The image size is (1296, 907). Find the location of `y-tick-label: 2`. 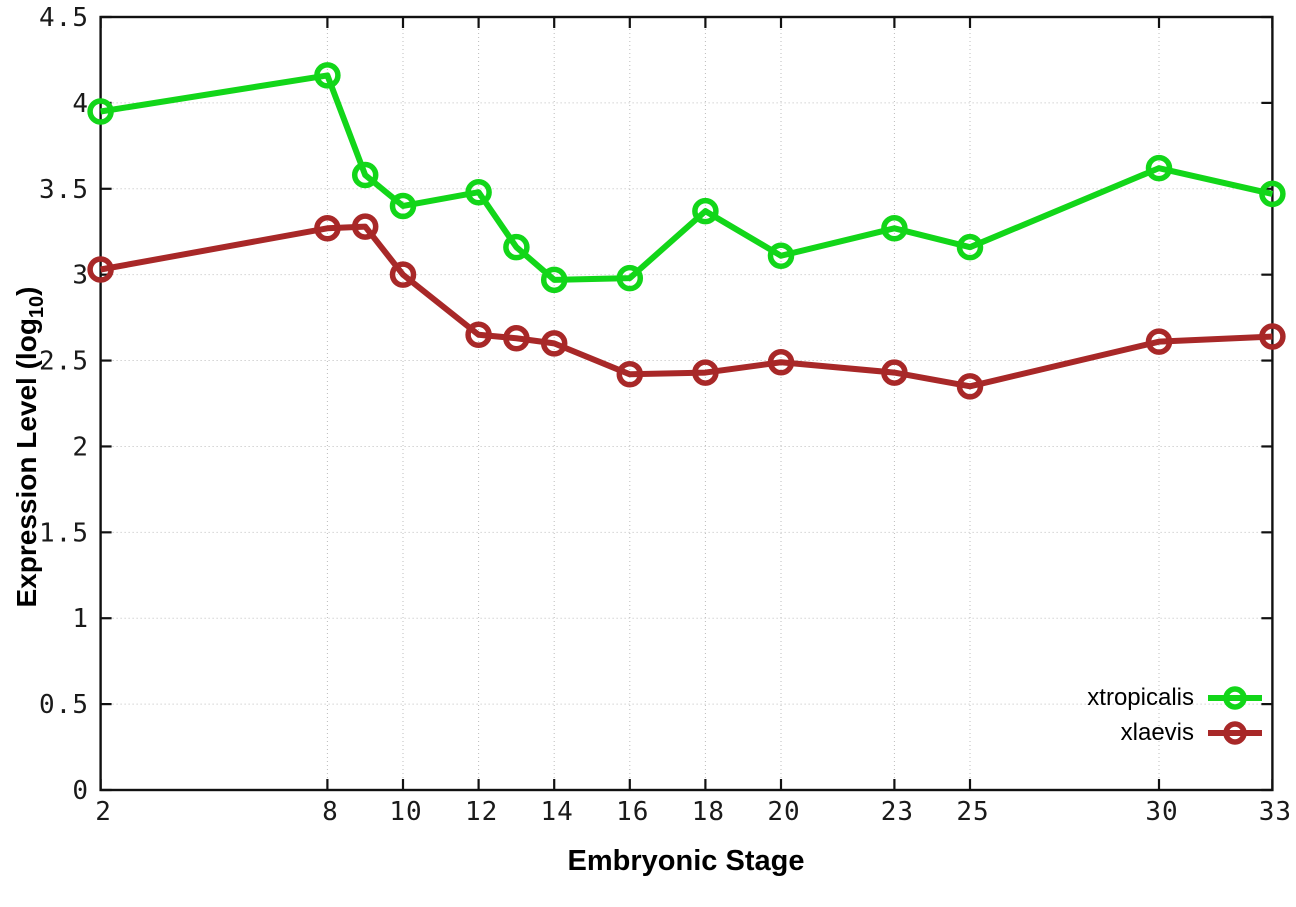

y-tick-label: 2 is located at coordinates (80, 447).